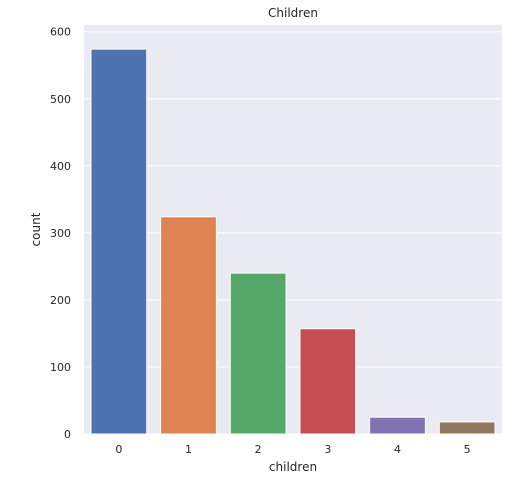  What do you see at coordinates (293, 467) in the screenshot?
I see `x-axis-label: children` at bounding box center [293, 467].